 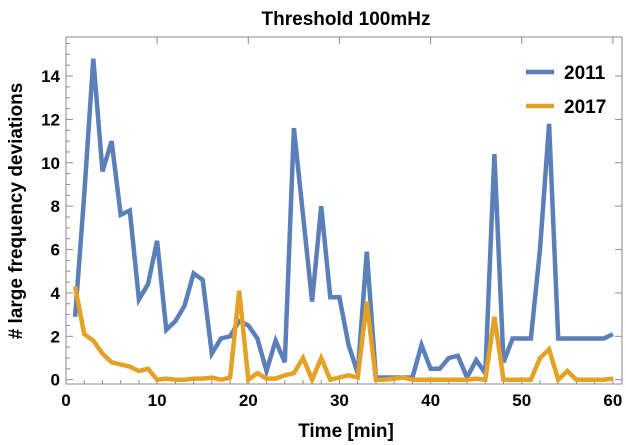 What do you see at coordinates (55, 250) in the screenshot?
I see `y-tick-label: 6` at bounding box center [55, 250].